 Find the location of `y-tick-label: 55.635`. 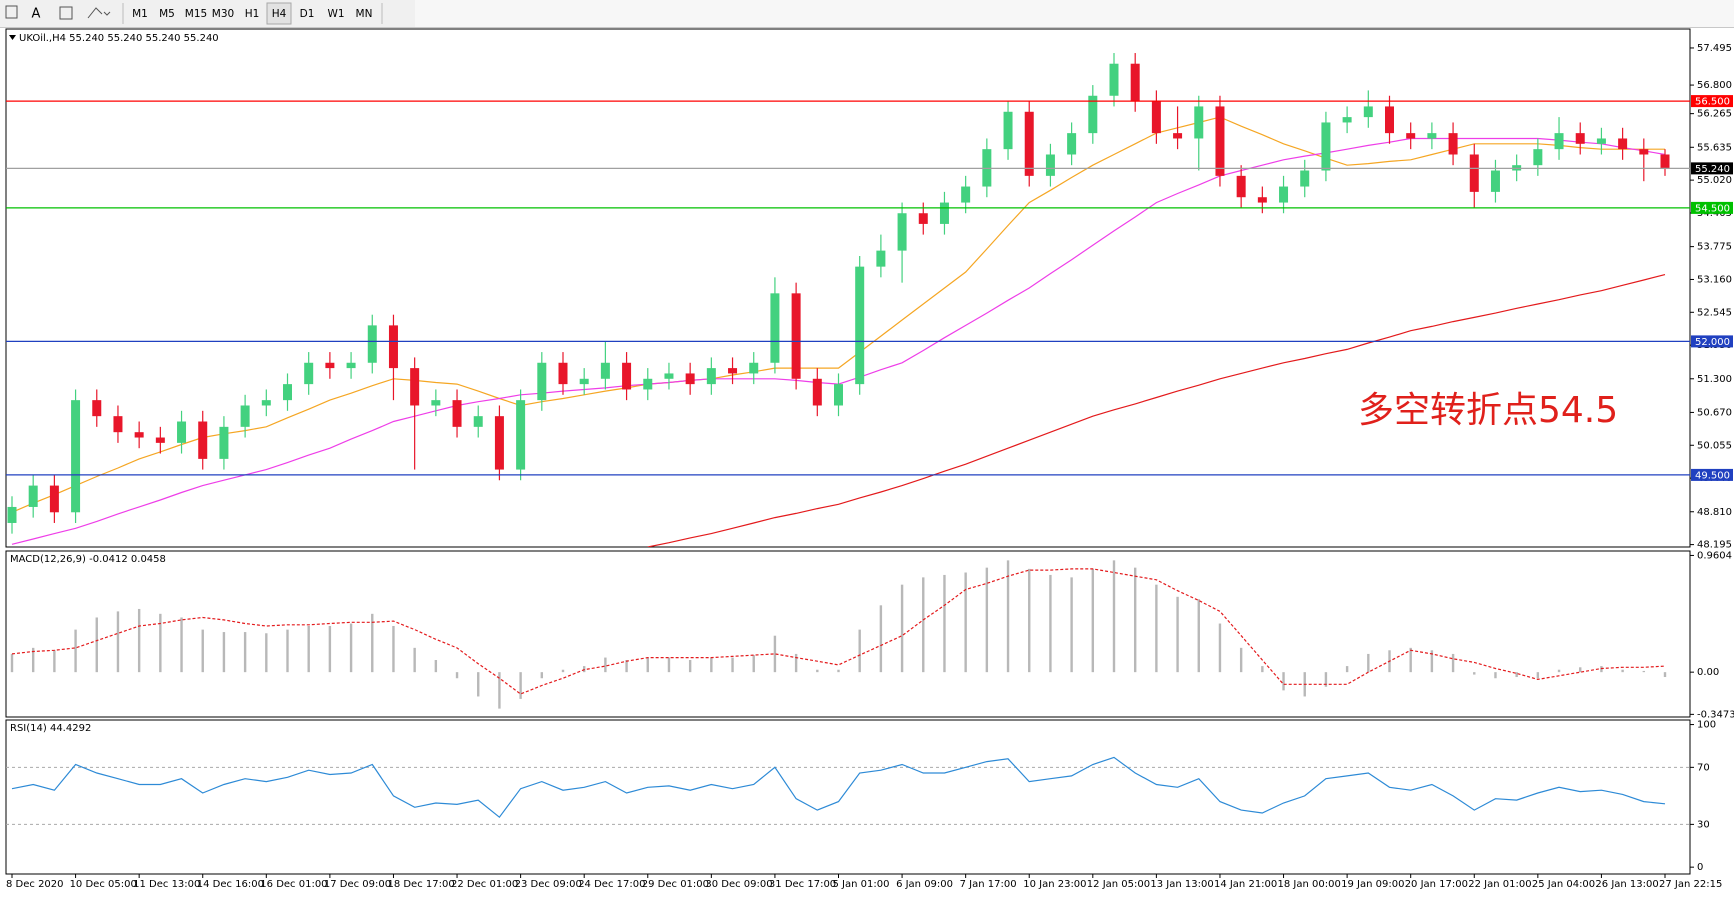

y-tick-label: 55.635 is located at coordinates (1714, 147).